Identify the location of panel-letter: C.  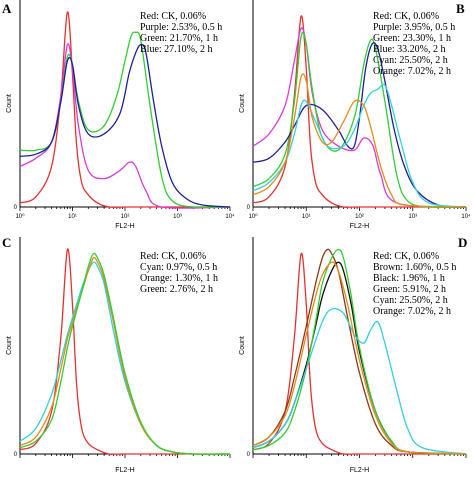
(6, 242).